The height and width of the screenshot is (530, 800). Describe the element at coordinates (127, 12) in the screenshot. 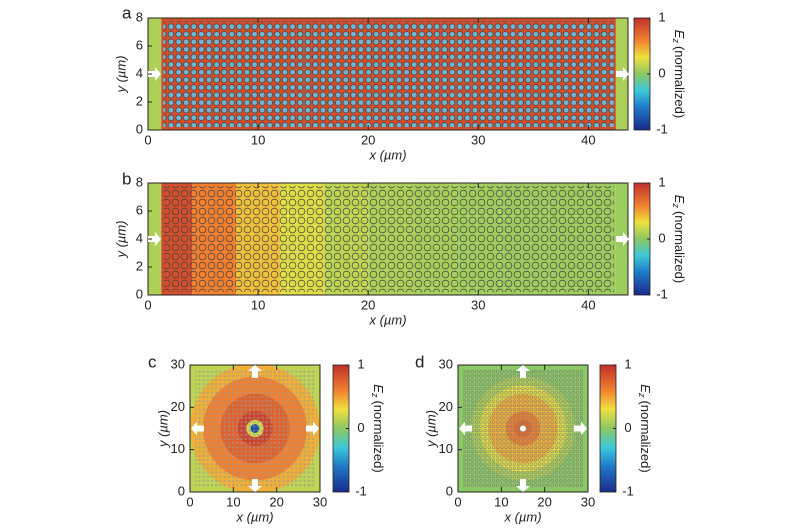

I see `panel-letter: a` at that location.